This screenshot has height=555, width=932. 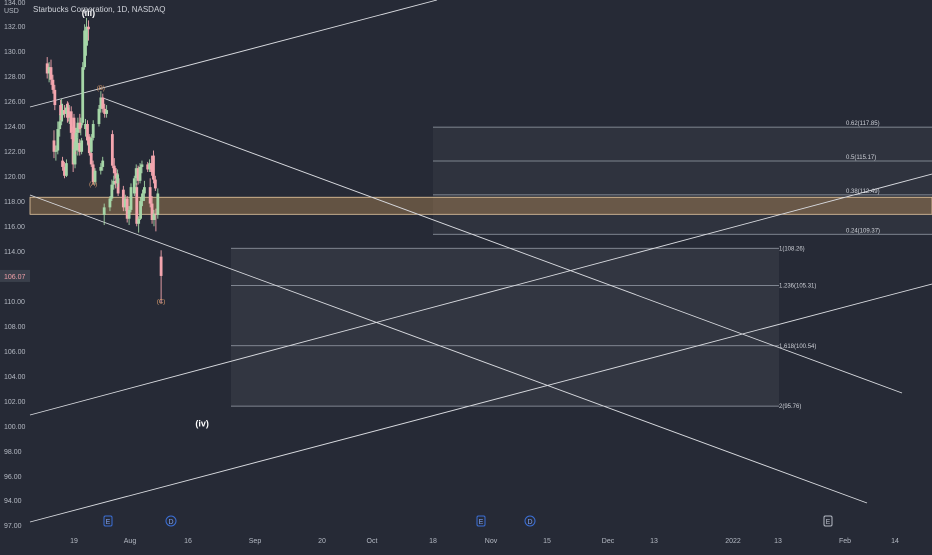 I want to click on time-tick-label: 15, so click(x=547, y=541).